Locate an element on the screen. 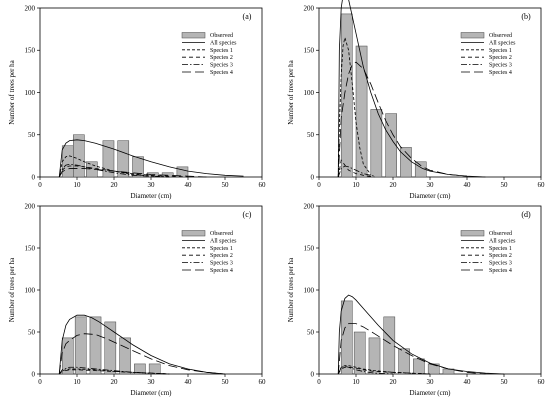  y-tick-label: 150 is located at coordinates (30, 248).